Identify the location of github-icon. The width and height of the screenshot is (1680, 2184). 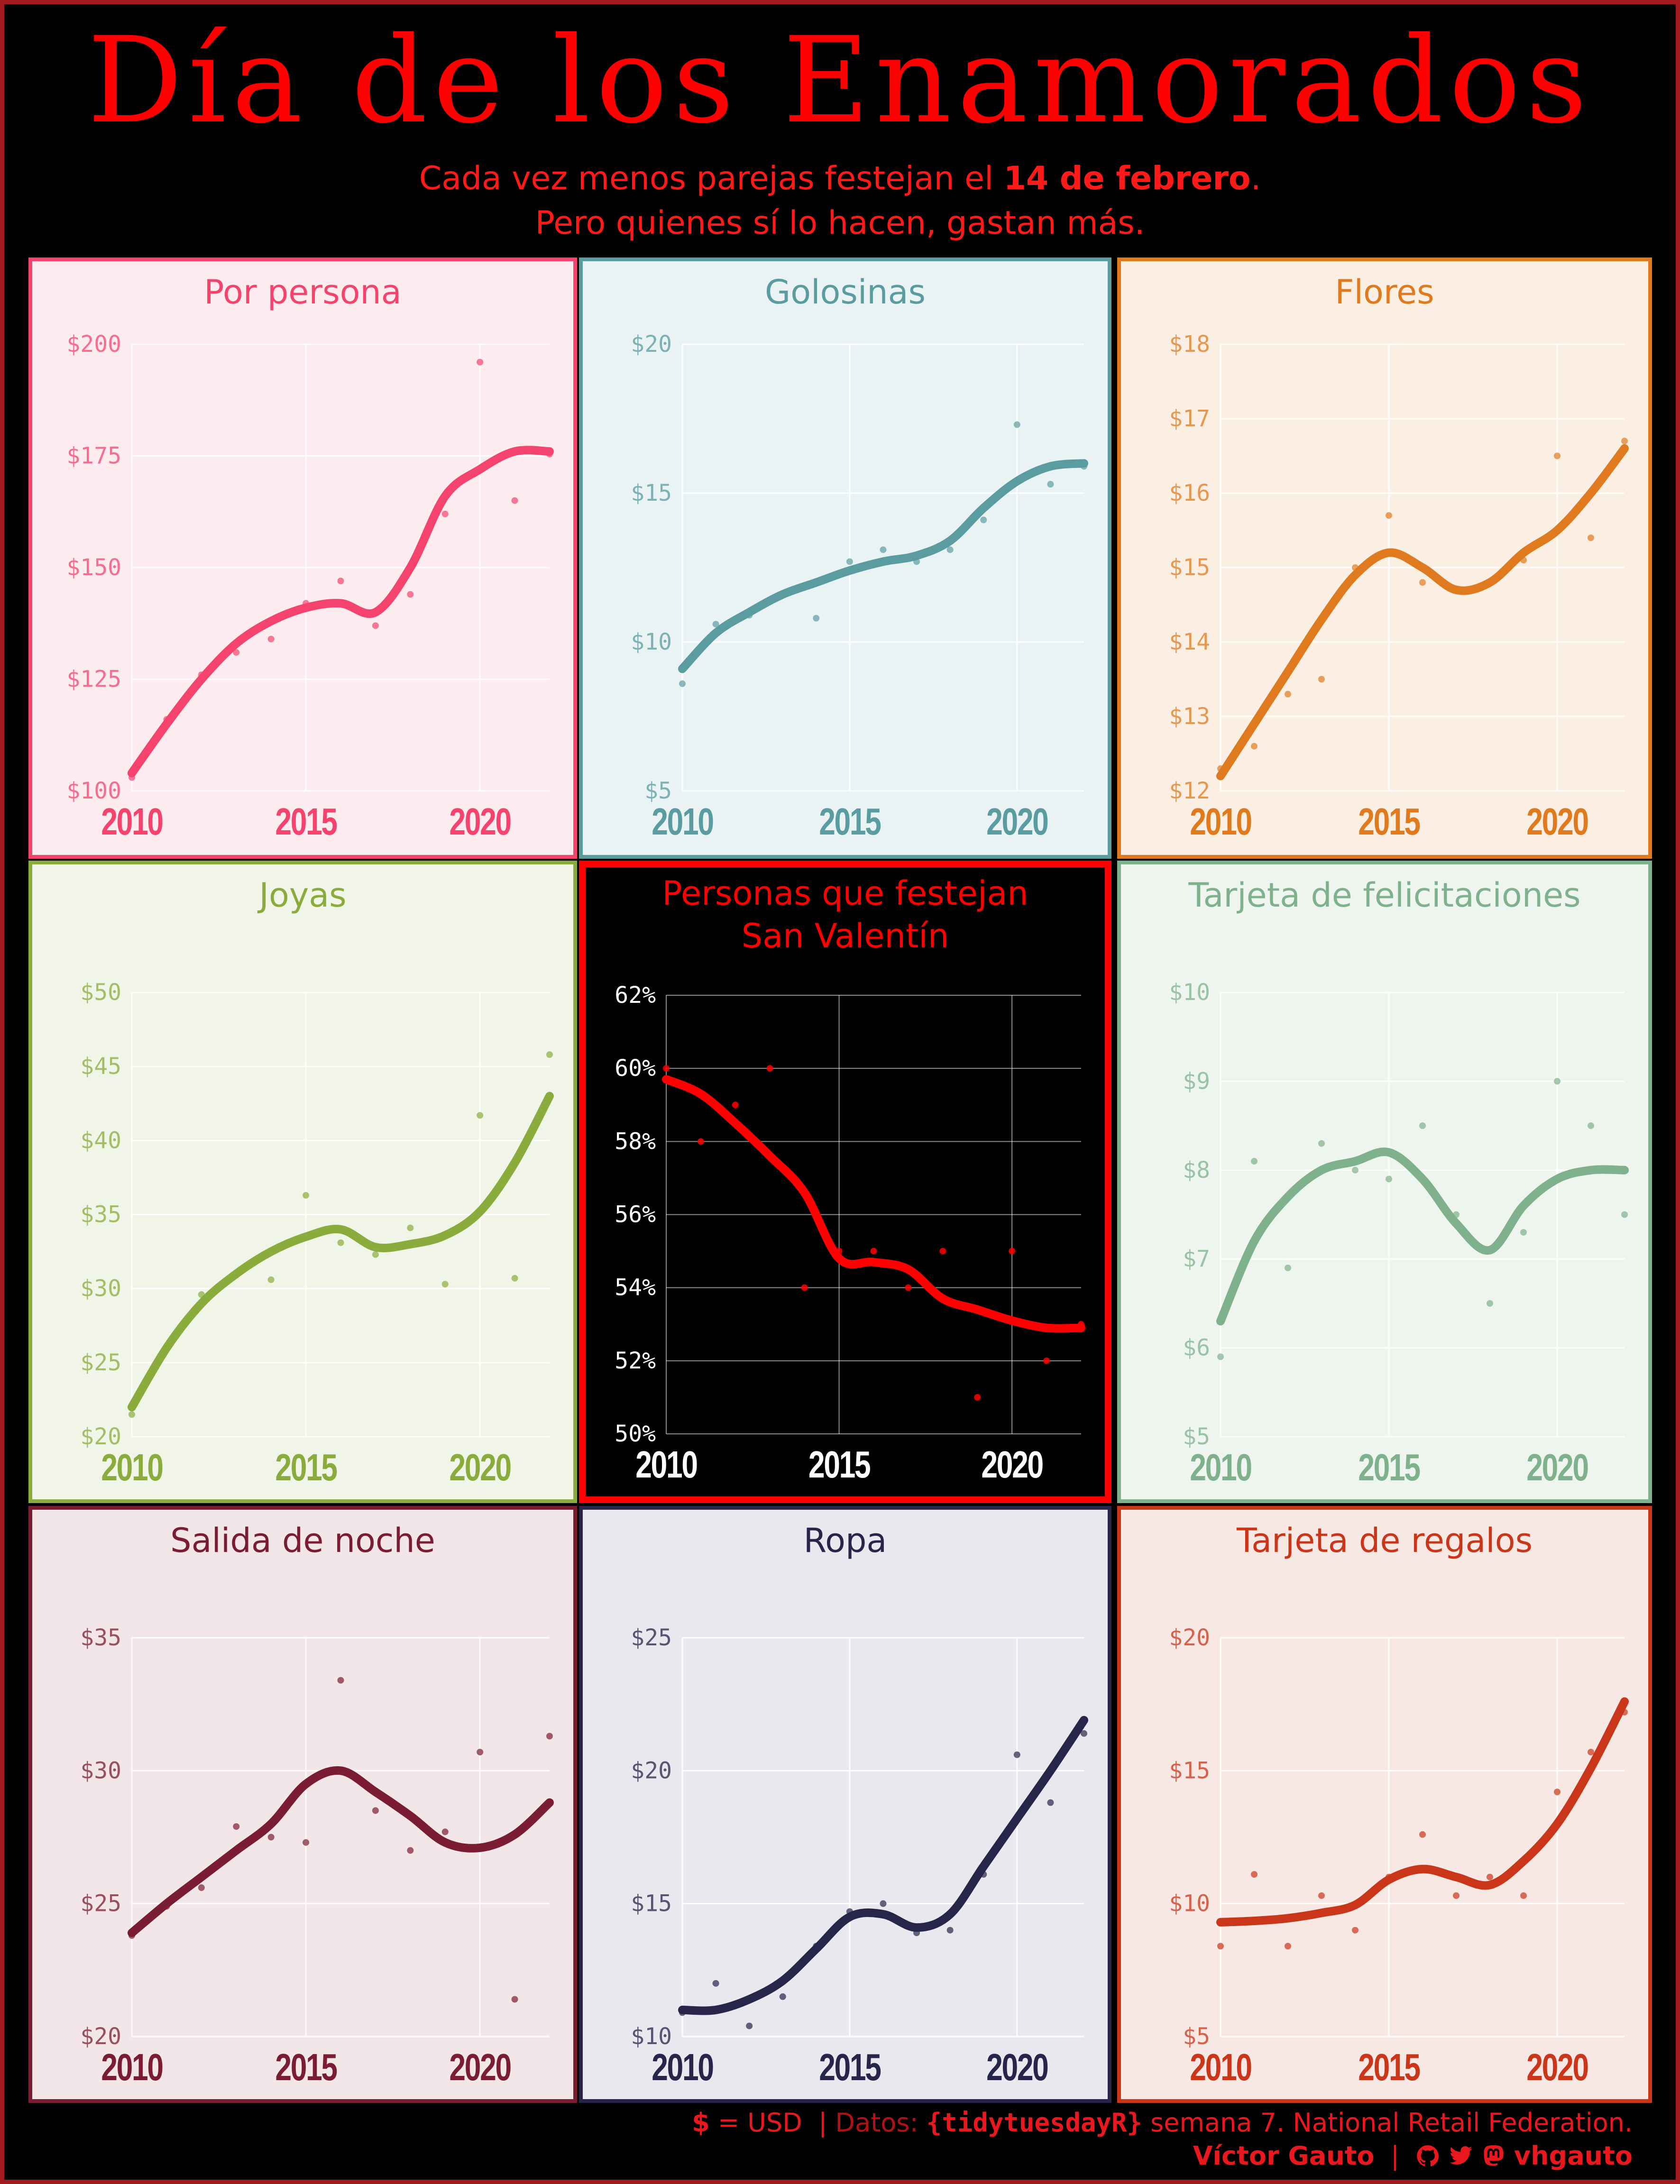
(1427, 2156).